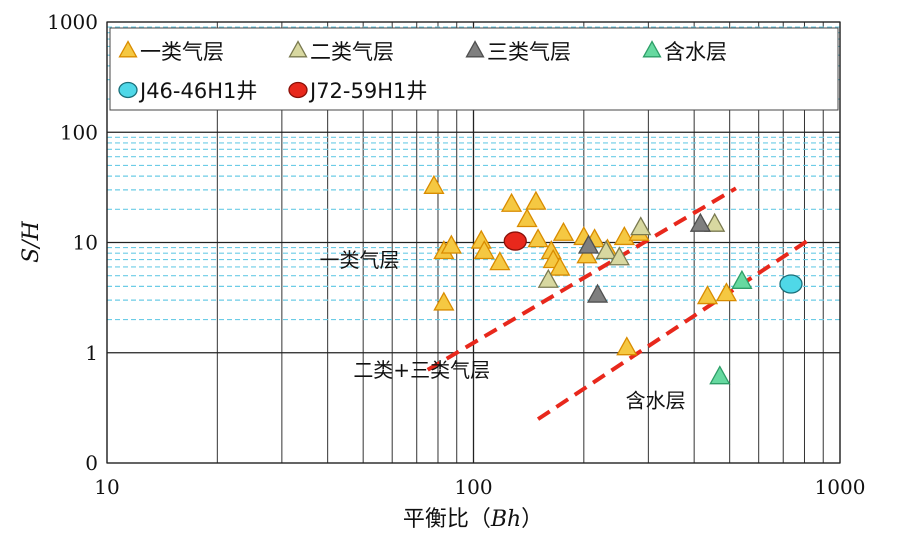 The width and height of the screenshot is (900, 538). I want to click on y-tick-label: 100, so click(79, 132).